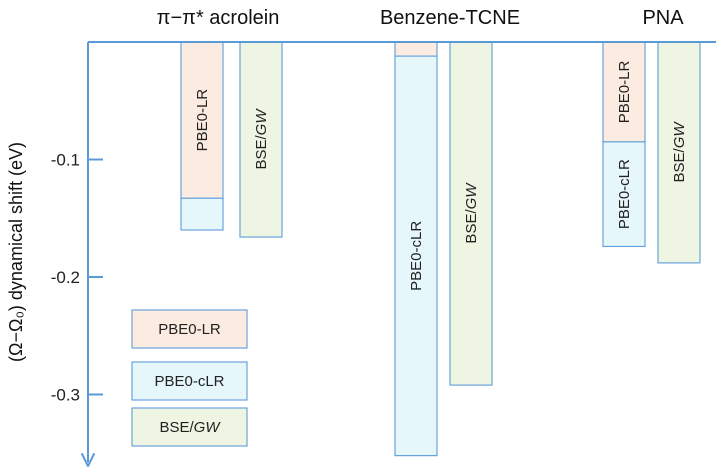 This screenshot has height=472, width=721. I want to click on bar-label: PBE0-LR, so click(202, 120).